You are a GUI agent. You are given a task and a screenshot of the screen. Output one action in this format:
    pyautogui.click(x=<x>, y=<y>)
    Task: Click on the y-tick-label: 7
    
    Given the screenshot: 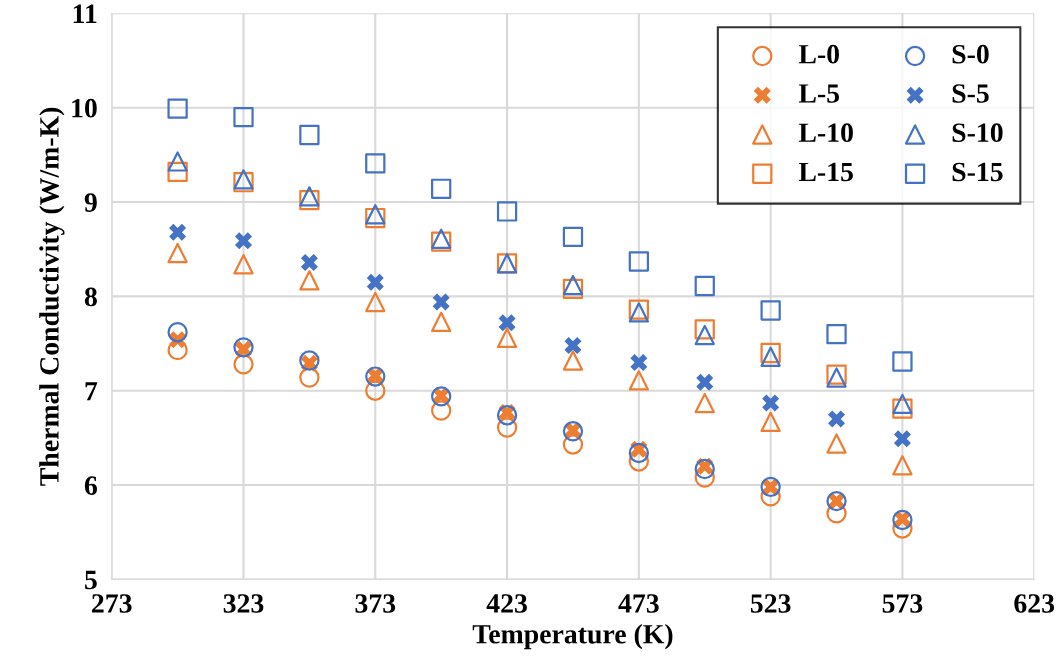 What is the action you would take?
    pyautogui.click(x=91, y=391)
    